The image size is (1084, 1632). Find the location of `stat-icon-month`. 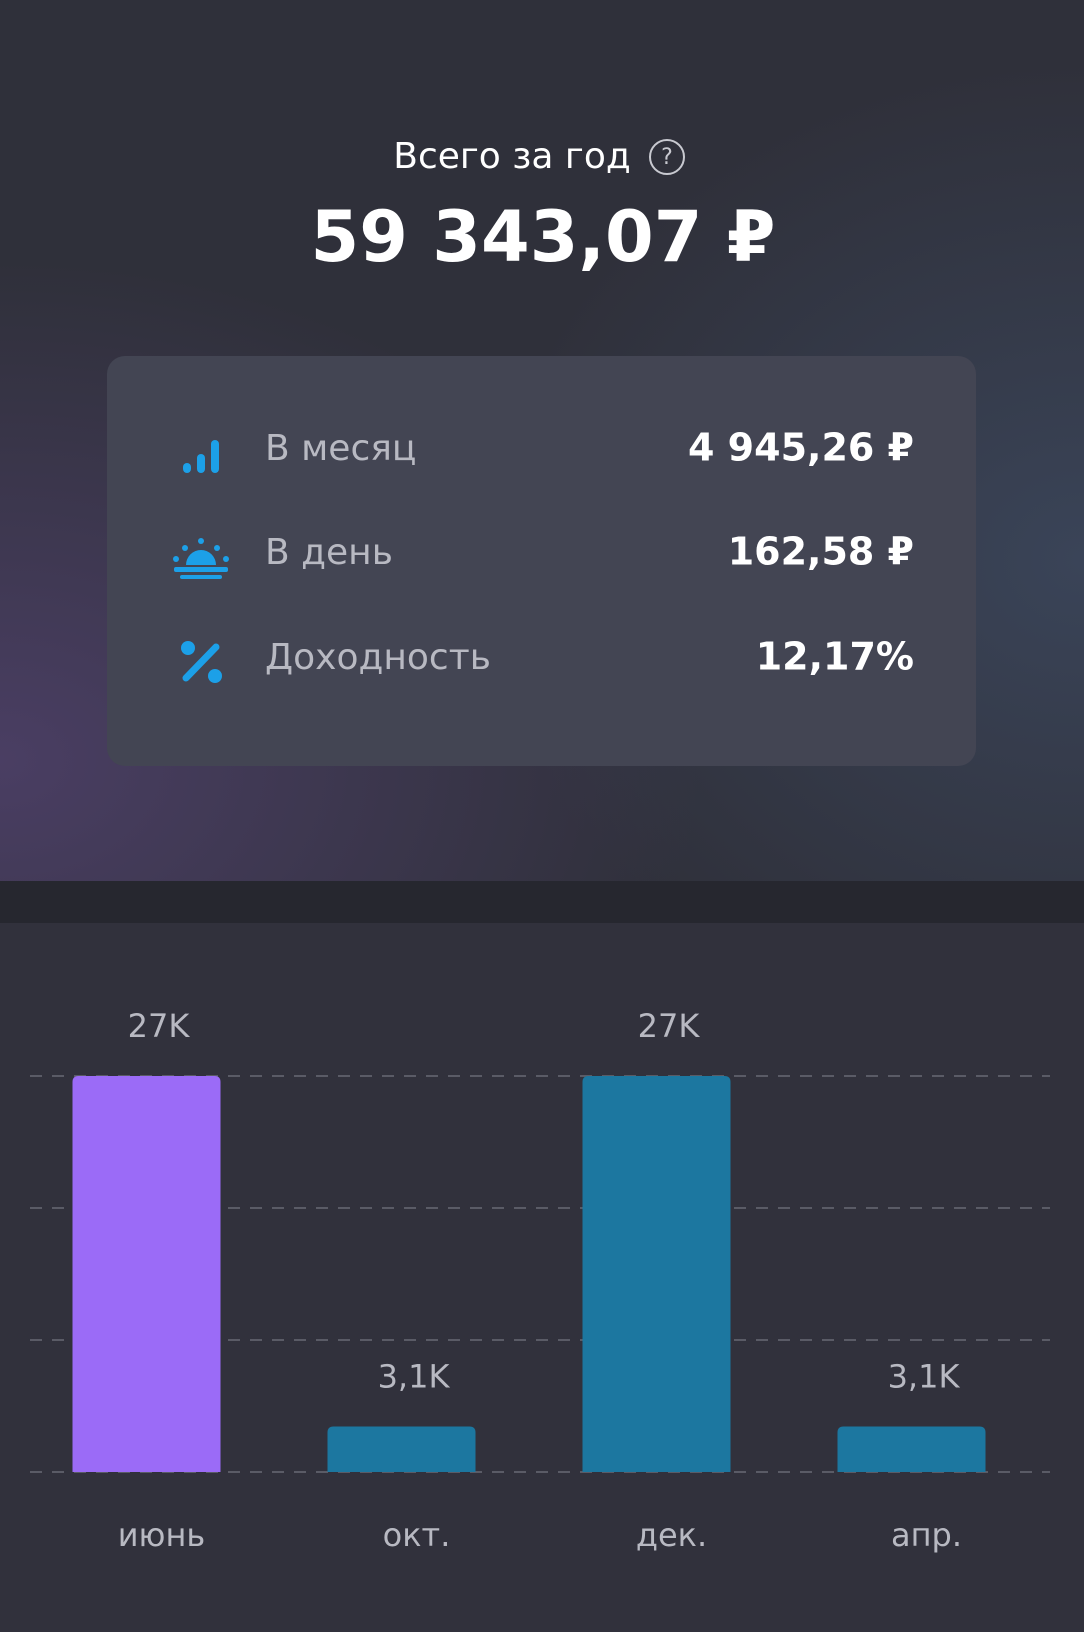

stat-icon-month is located at coordinates (201, 456).